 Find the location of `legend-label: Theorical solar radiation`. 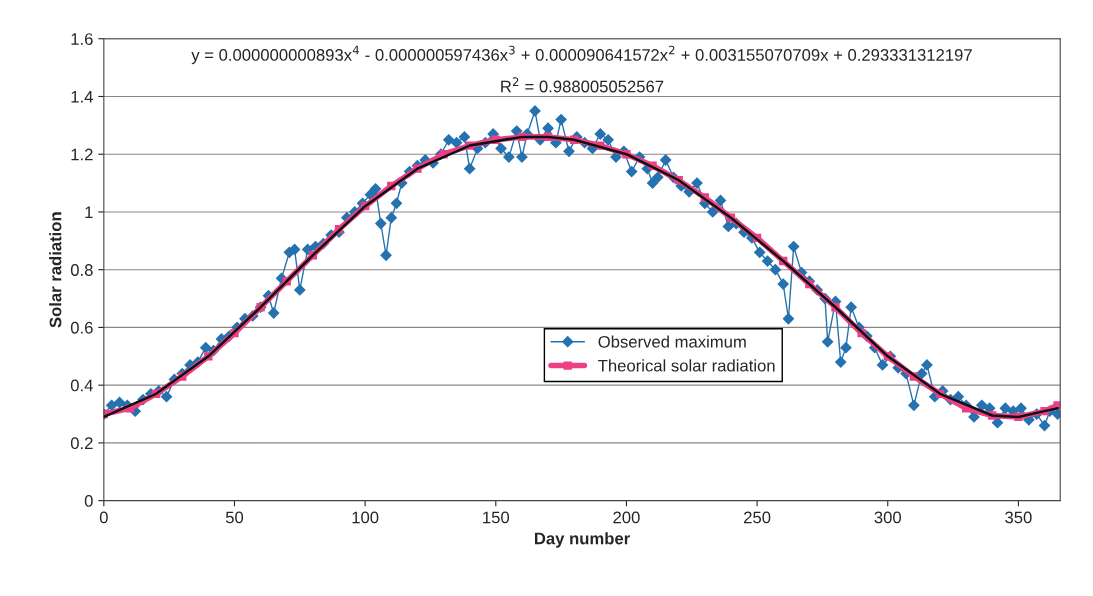

legend-label: Theorical solar radiation is located at coordinates (686, 365).